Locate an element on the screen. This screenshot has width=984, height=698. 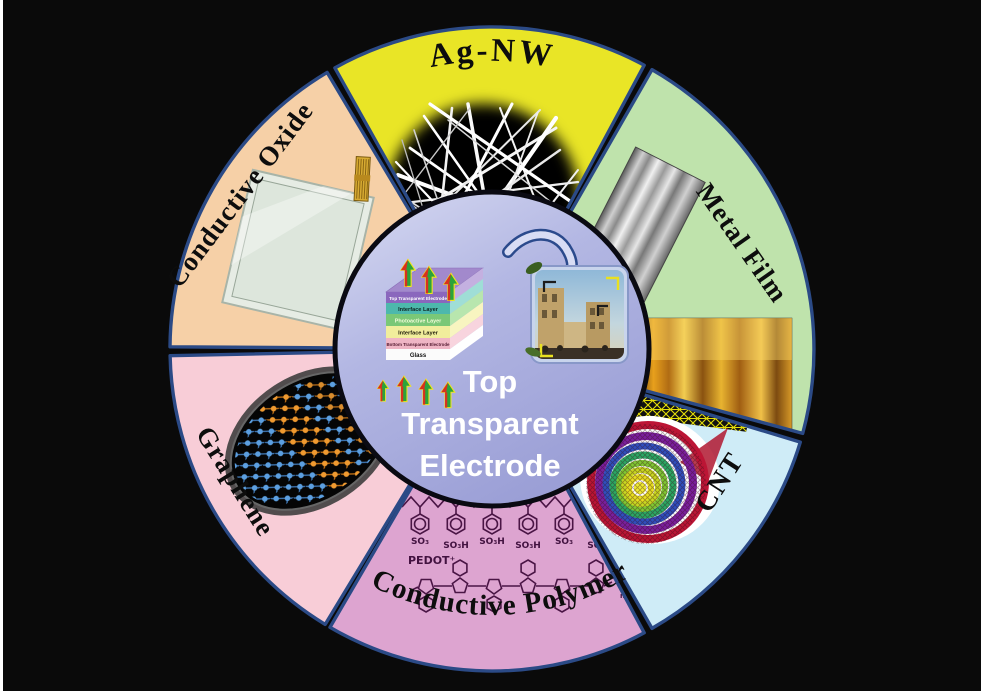
stack-label-glass: Glass is located at coordinates (418, 356).